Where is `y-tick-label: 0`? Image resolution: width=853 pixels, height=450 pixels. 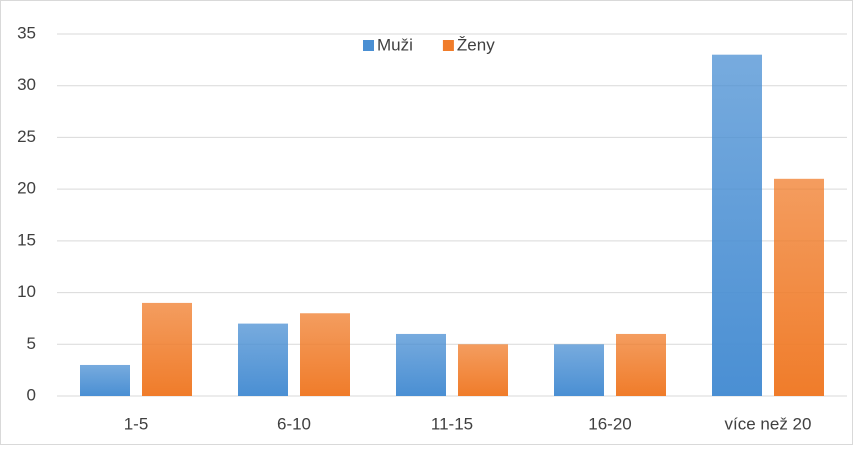
y-tick-label: 0 is located at coordinates (31, 394).